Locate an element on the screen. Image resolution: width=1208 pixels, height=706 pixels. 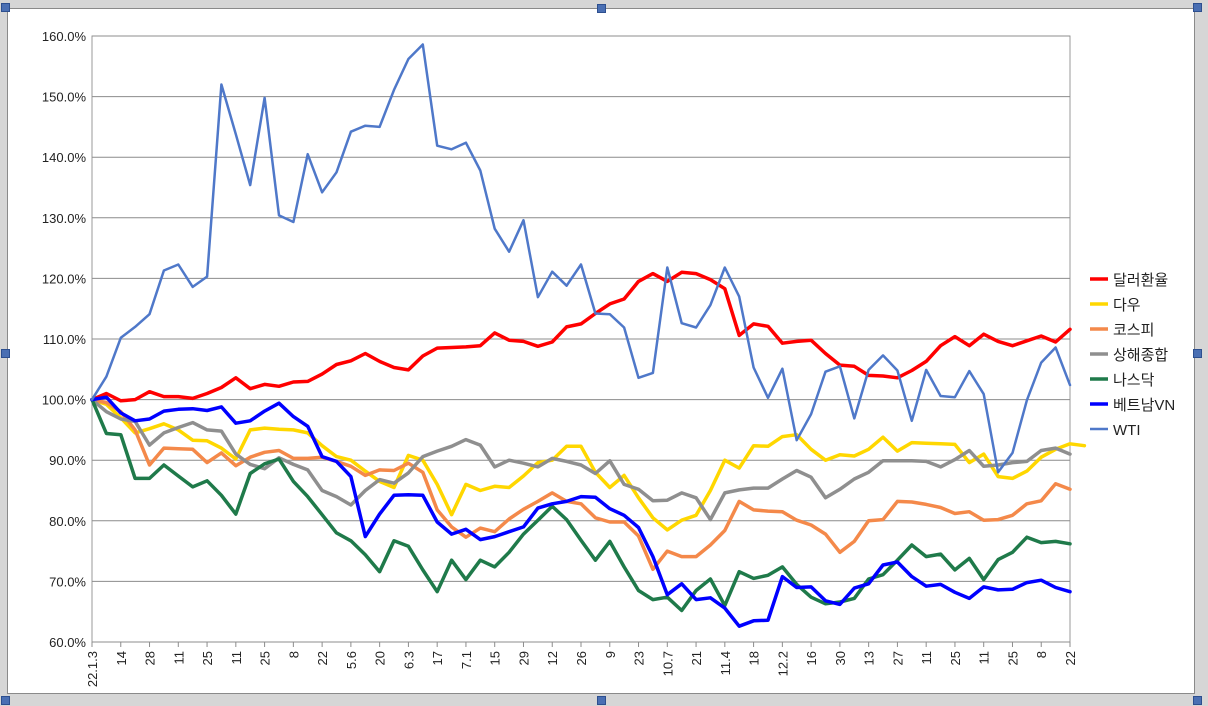
resize-handle-top-center is located at coordinates (601, 8).